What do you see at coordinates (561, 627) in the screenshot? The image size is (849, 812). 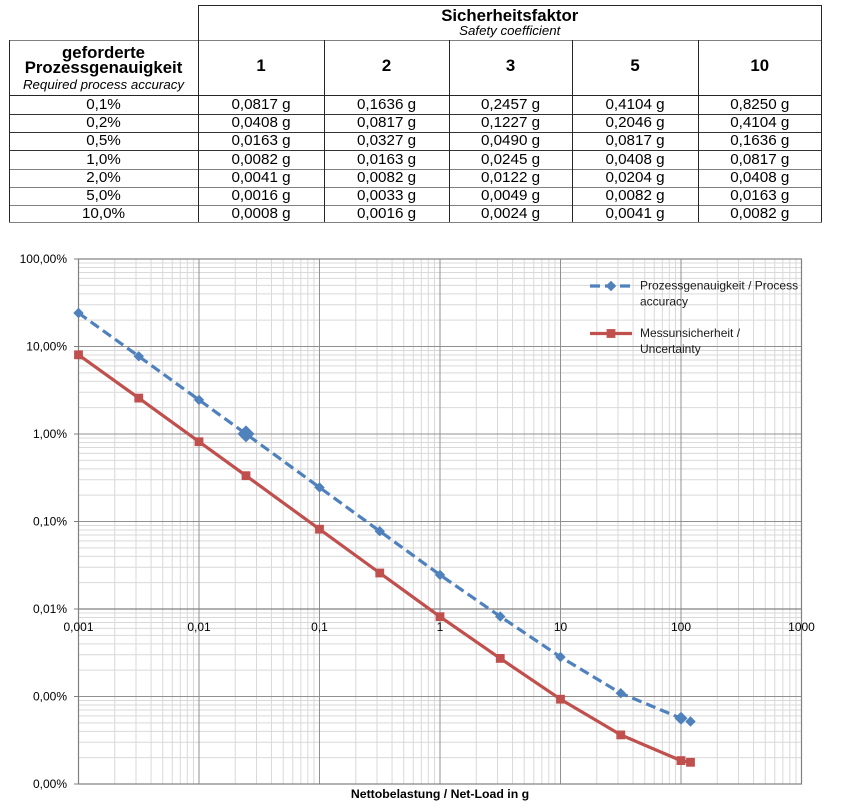 I see `svg-text: 10` at bounding box center [561, 627].